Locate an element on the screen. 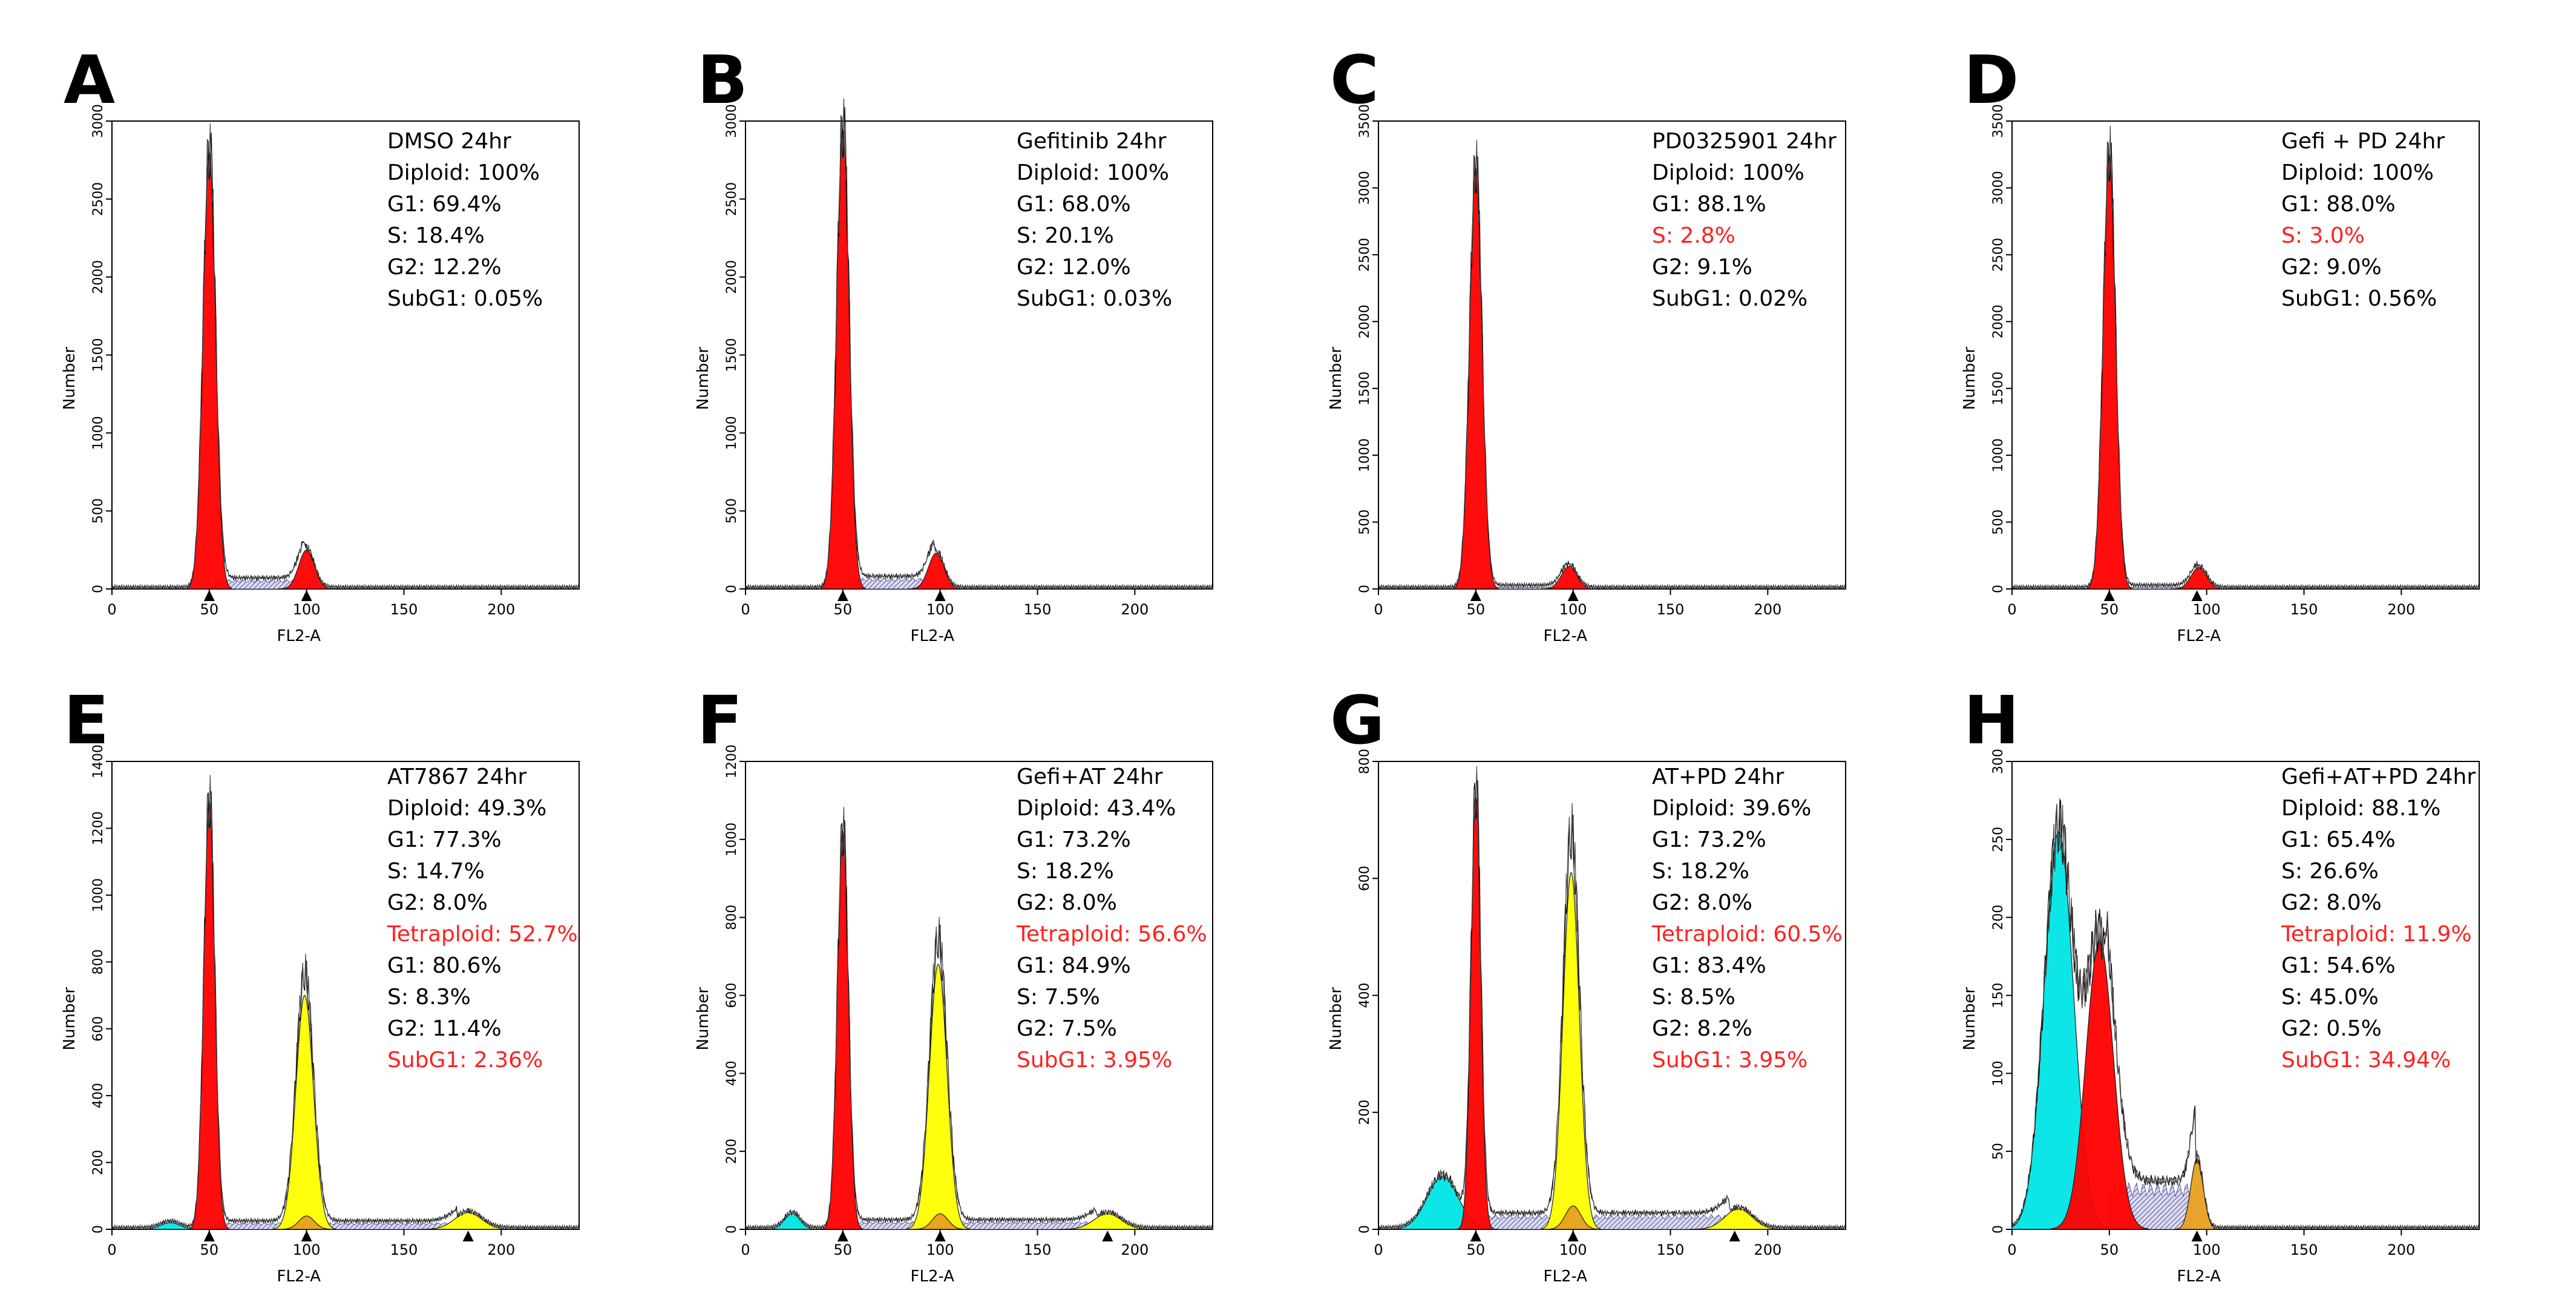  y-tick-label: 800 is located at coordinates (98, 961).